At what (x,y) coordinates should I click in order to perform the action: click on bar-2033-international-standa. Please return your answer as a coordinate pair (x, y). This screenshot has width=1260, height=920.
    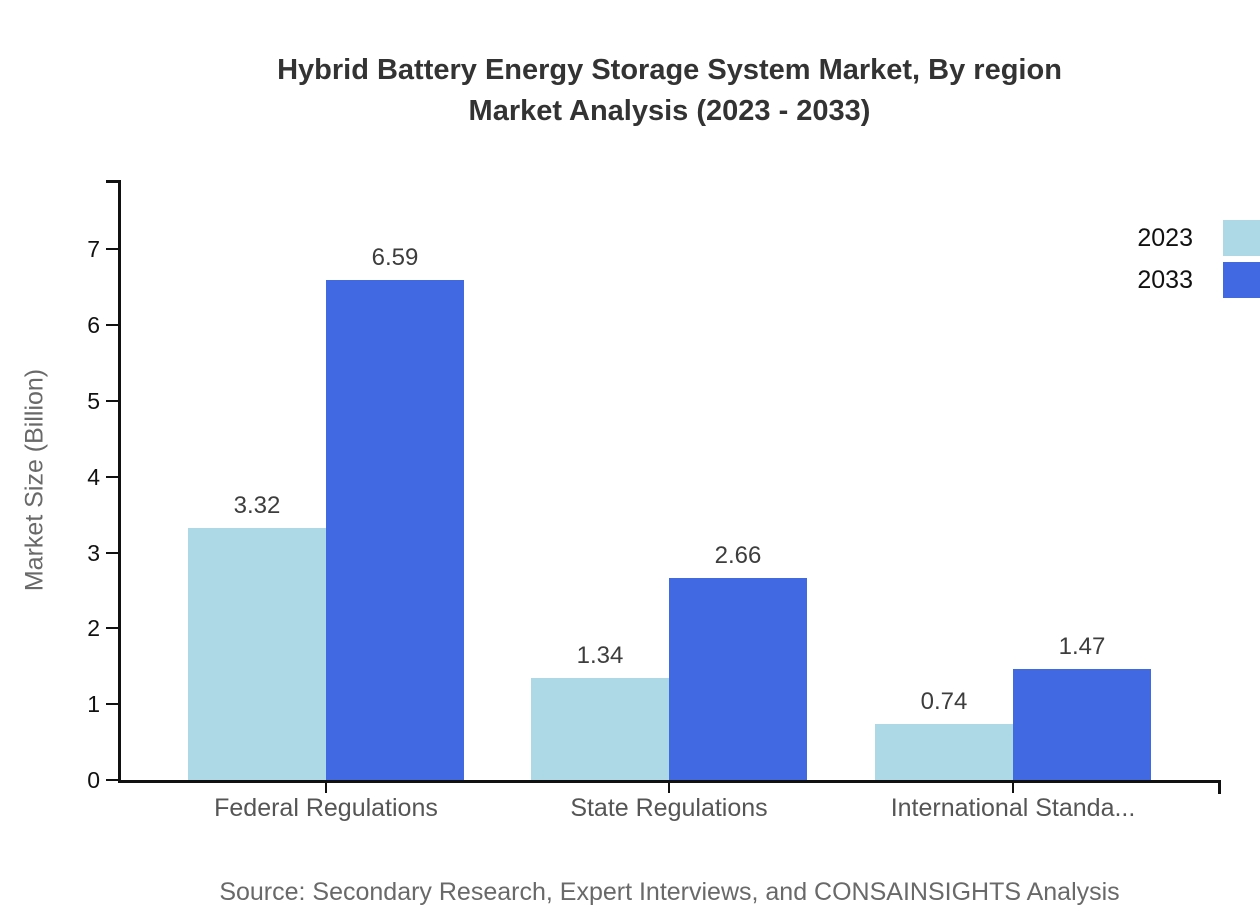
    Looking at the image, I should click on (1082, 724).